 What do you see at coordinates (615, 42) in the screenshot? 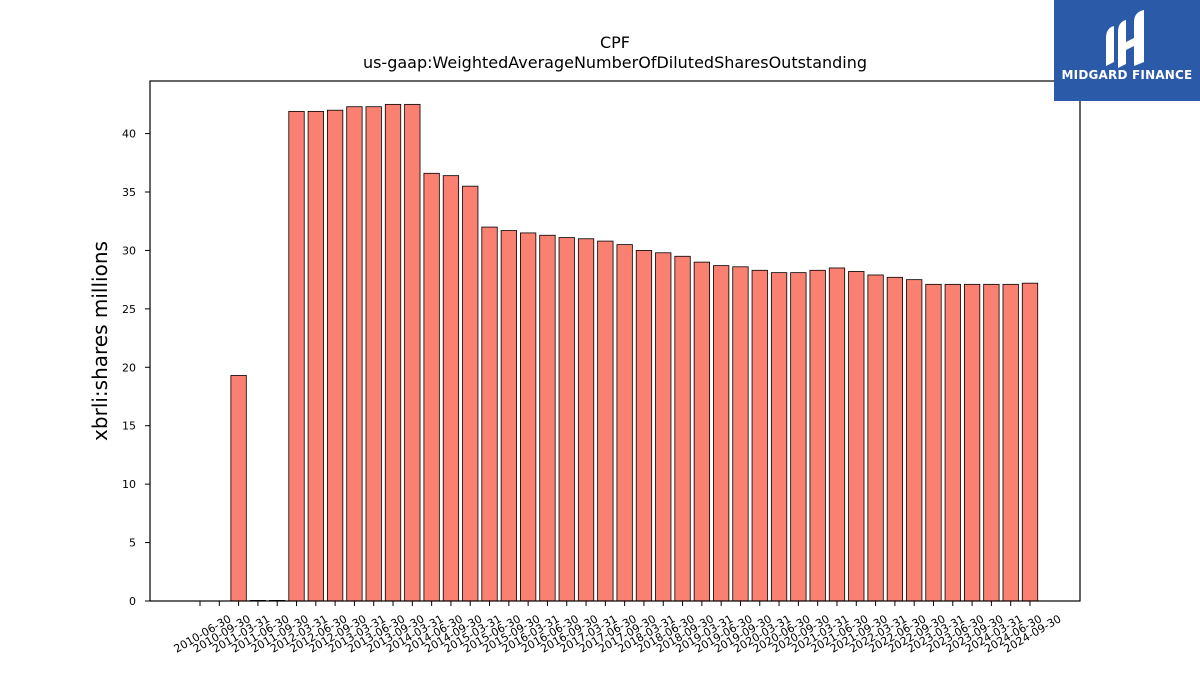
I see `chart-title: CPF` at bounding box center [615, 42].